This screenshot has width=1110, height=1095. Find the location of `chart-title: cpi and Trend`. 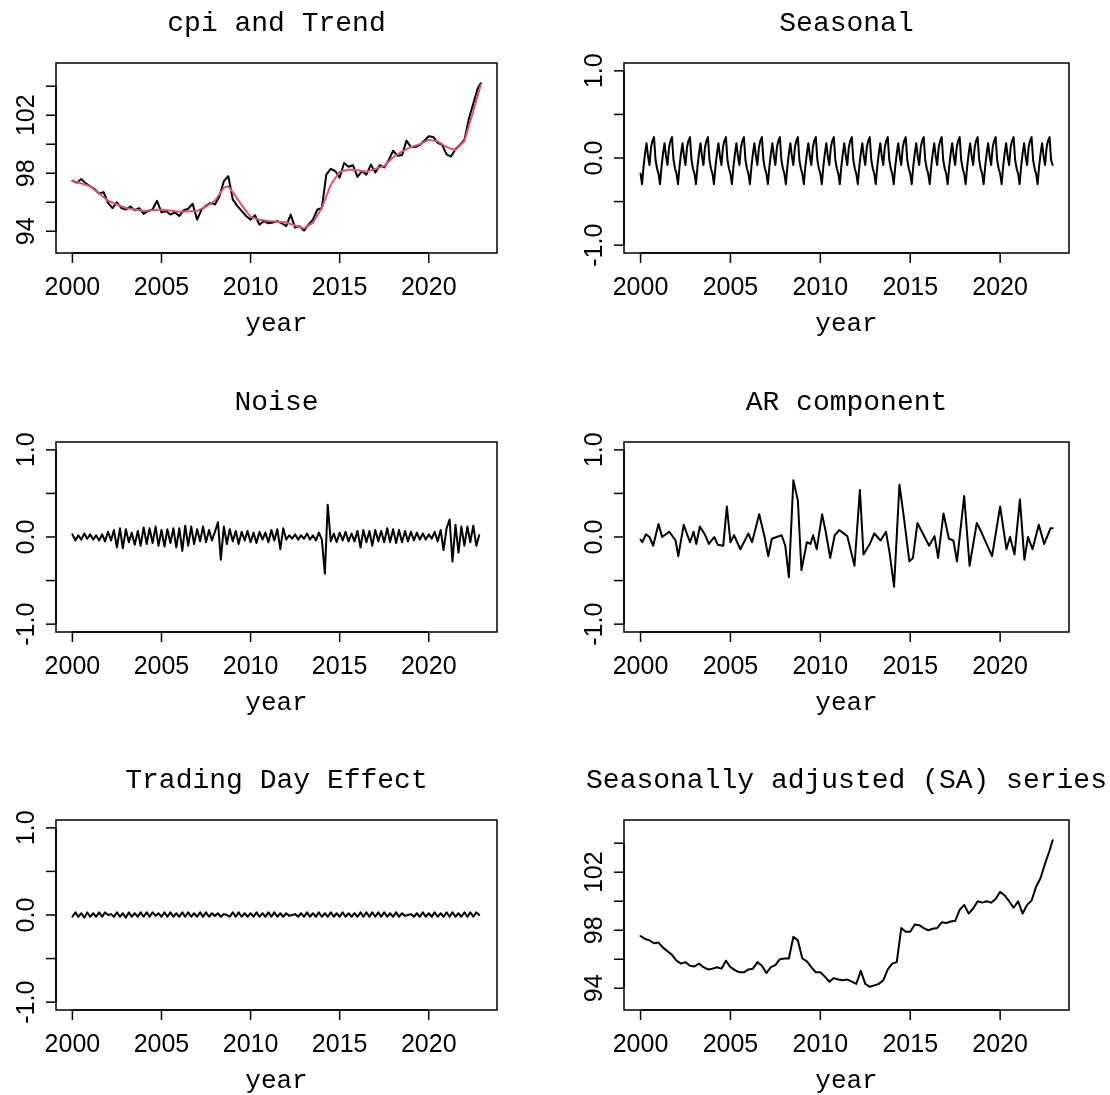

chart-title: cpi and Trend is located at coordinates (276, 23).